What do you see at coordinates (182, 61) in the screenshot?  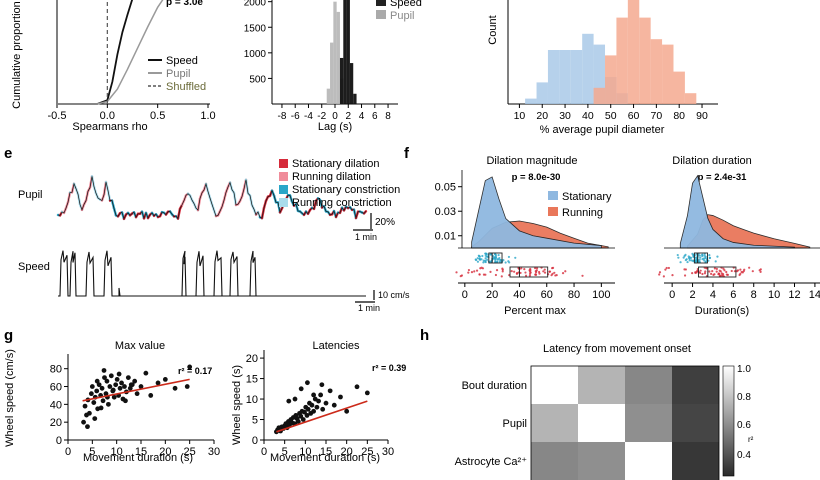 I see `cdf-legend-speed: Speed` at bounding box center [182, 61].